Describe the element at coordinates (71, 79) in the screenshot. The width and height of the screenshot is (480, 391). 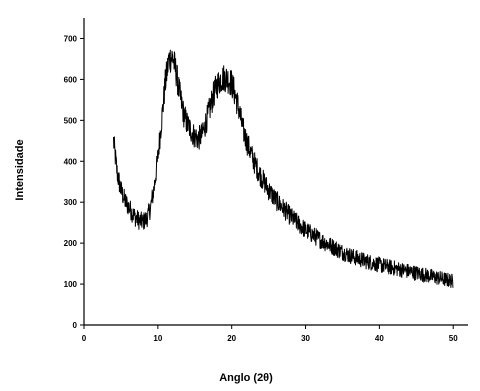
I see `y-tick-label: 600` at that location.